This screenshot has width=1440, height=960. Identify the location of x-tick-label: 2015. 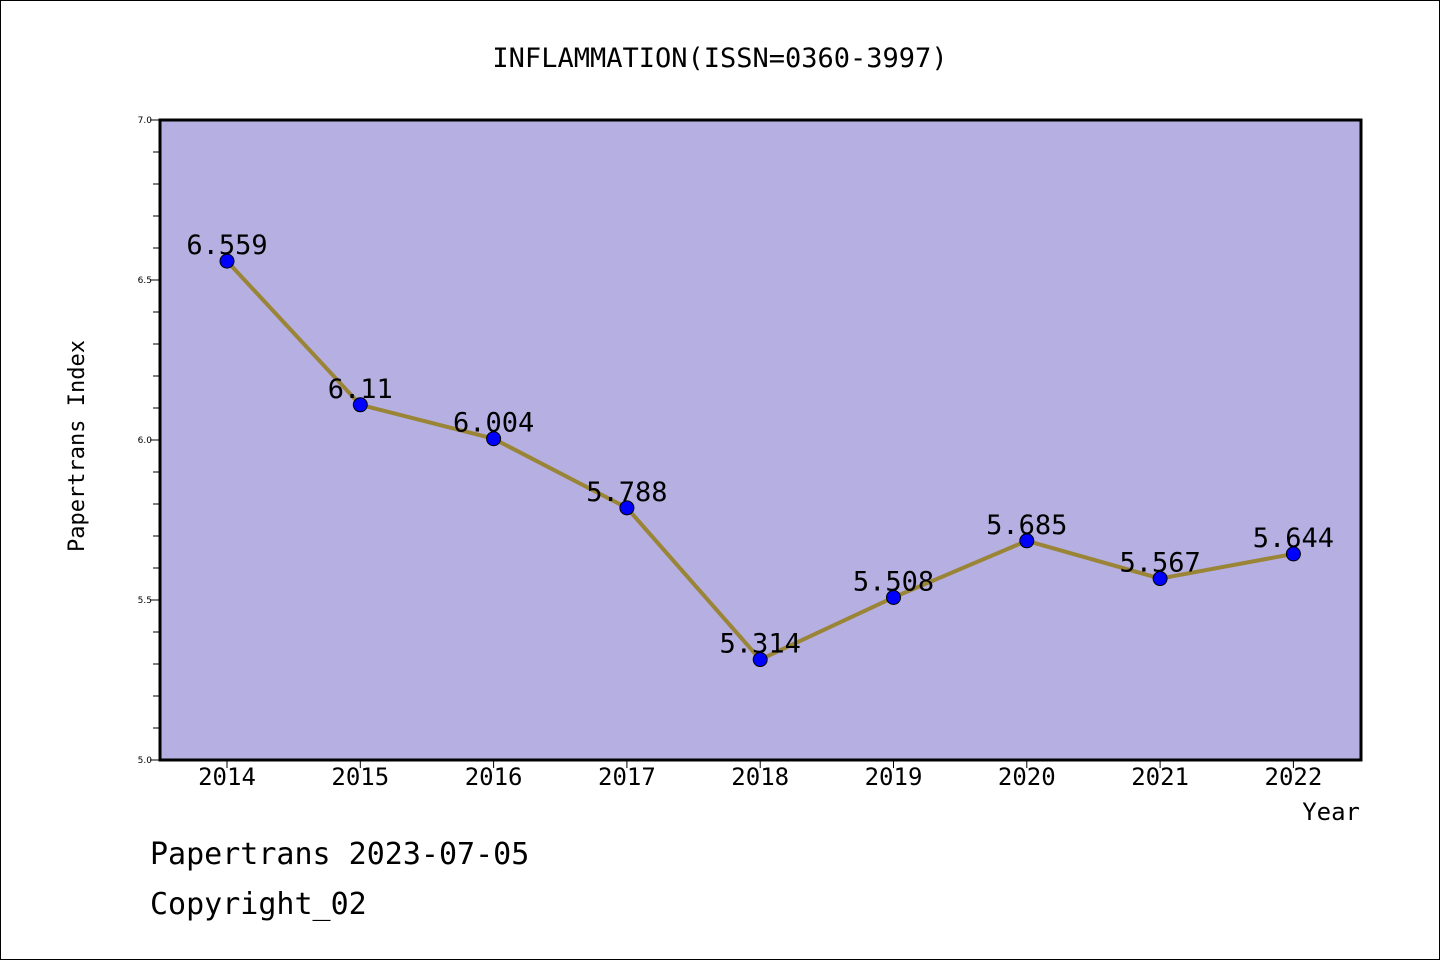
(360, 777).